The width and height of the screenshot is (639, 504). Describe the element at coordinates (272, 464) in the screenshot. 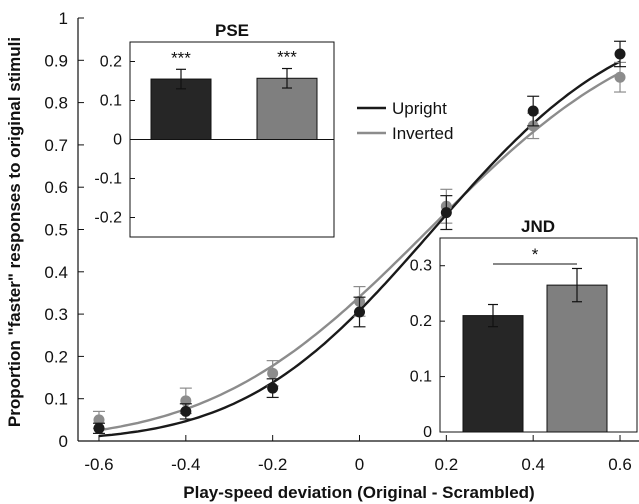

I see `x-tick-label: -0.2` at that location.